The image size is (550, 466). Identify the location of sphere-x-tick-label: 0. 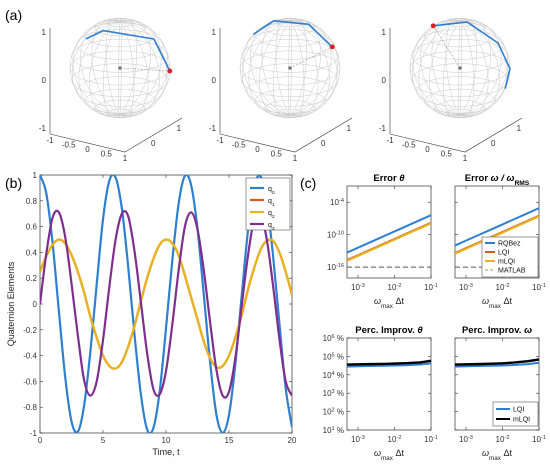
(257, 149).